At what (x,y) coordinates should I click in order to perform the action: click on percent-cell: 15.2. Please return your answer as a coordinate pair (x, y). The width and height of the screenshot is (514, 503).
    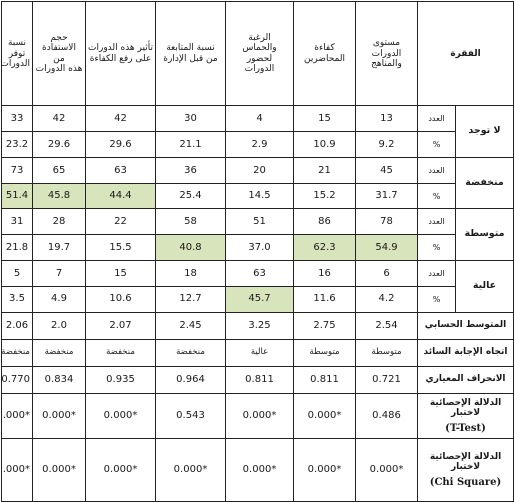
    Looking at the image, I should click on (324, 196).